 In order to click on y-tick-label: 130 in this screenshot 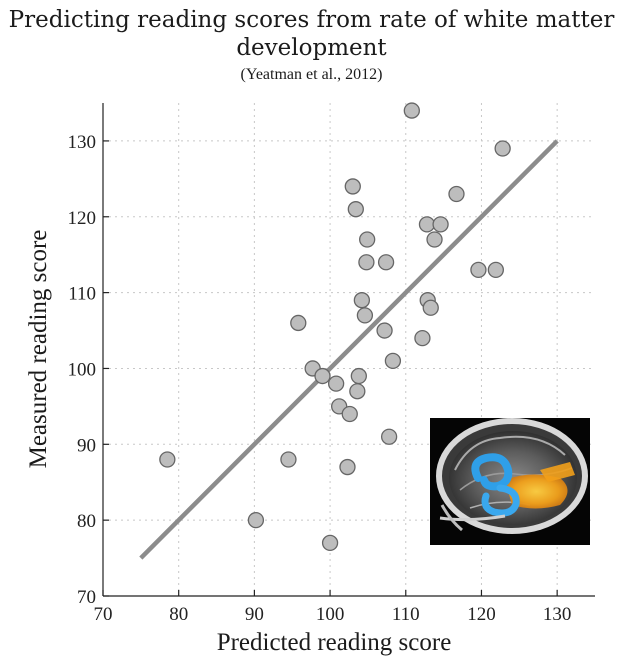, I will do `click(82, 142)`.